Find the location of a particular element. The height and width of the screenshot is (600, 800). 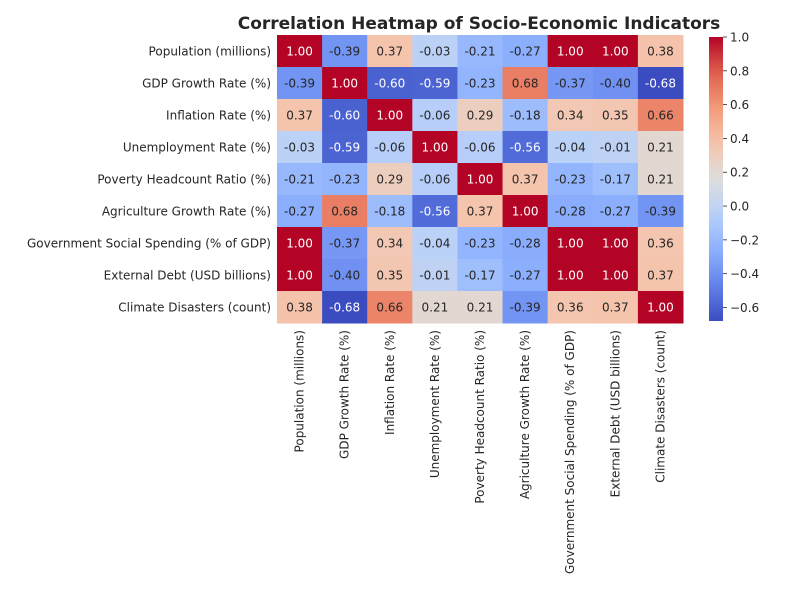

y-tick-label: Inflation Rate (%) is located at coordinates (218, 116).